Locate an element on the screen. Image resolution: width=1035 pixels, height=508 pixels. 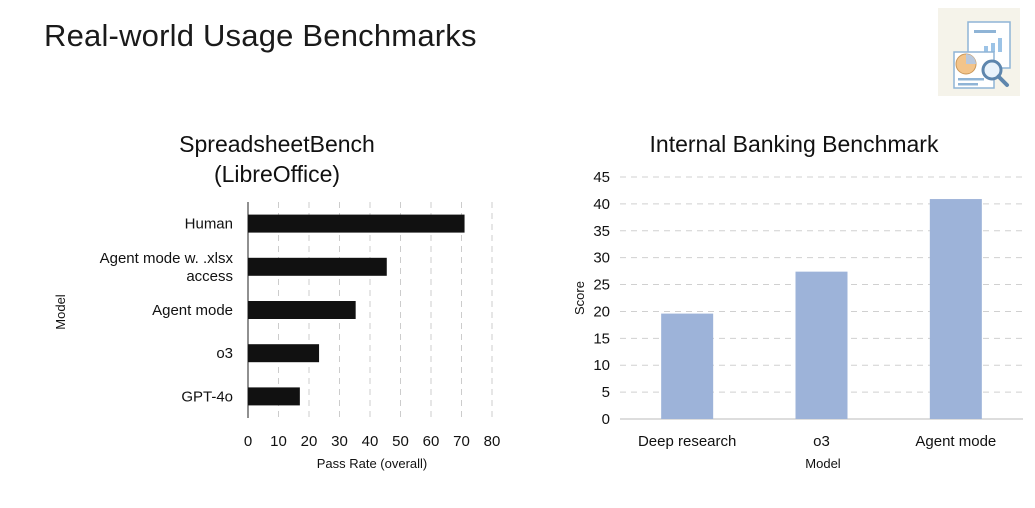
chart-title-line-1: SpreadsheetBench is located at coordinates (277, 144).